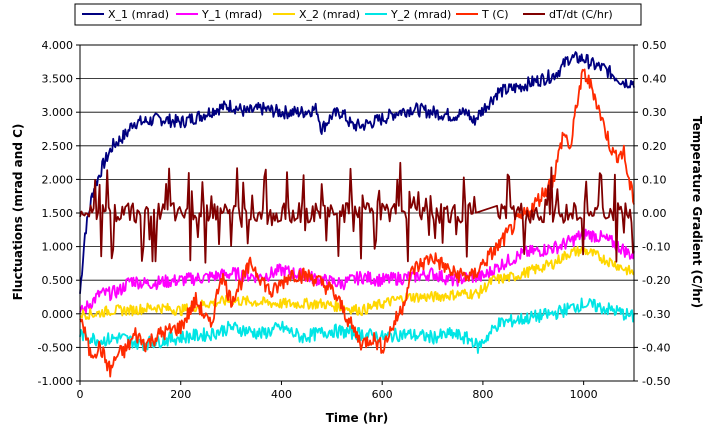  I want to click on y2-tick-label: 0.30, so click(654, 112).